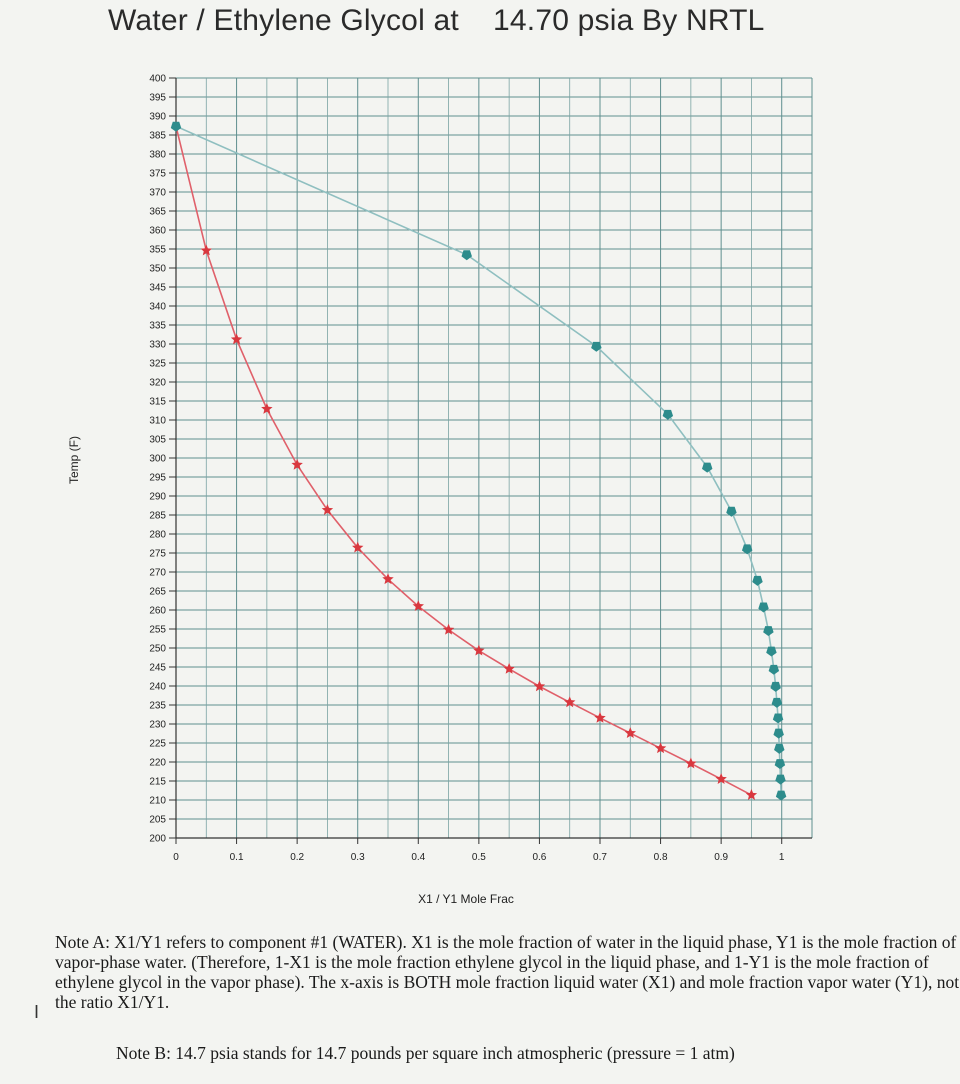 The height and width of the screenshot is (1084, 960). Describe the element at coordinates (157, 79) in the screenshot. I see `y-tick-label: 400` at that location.